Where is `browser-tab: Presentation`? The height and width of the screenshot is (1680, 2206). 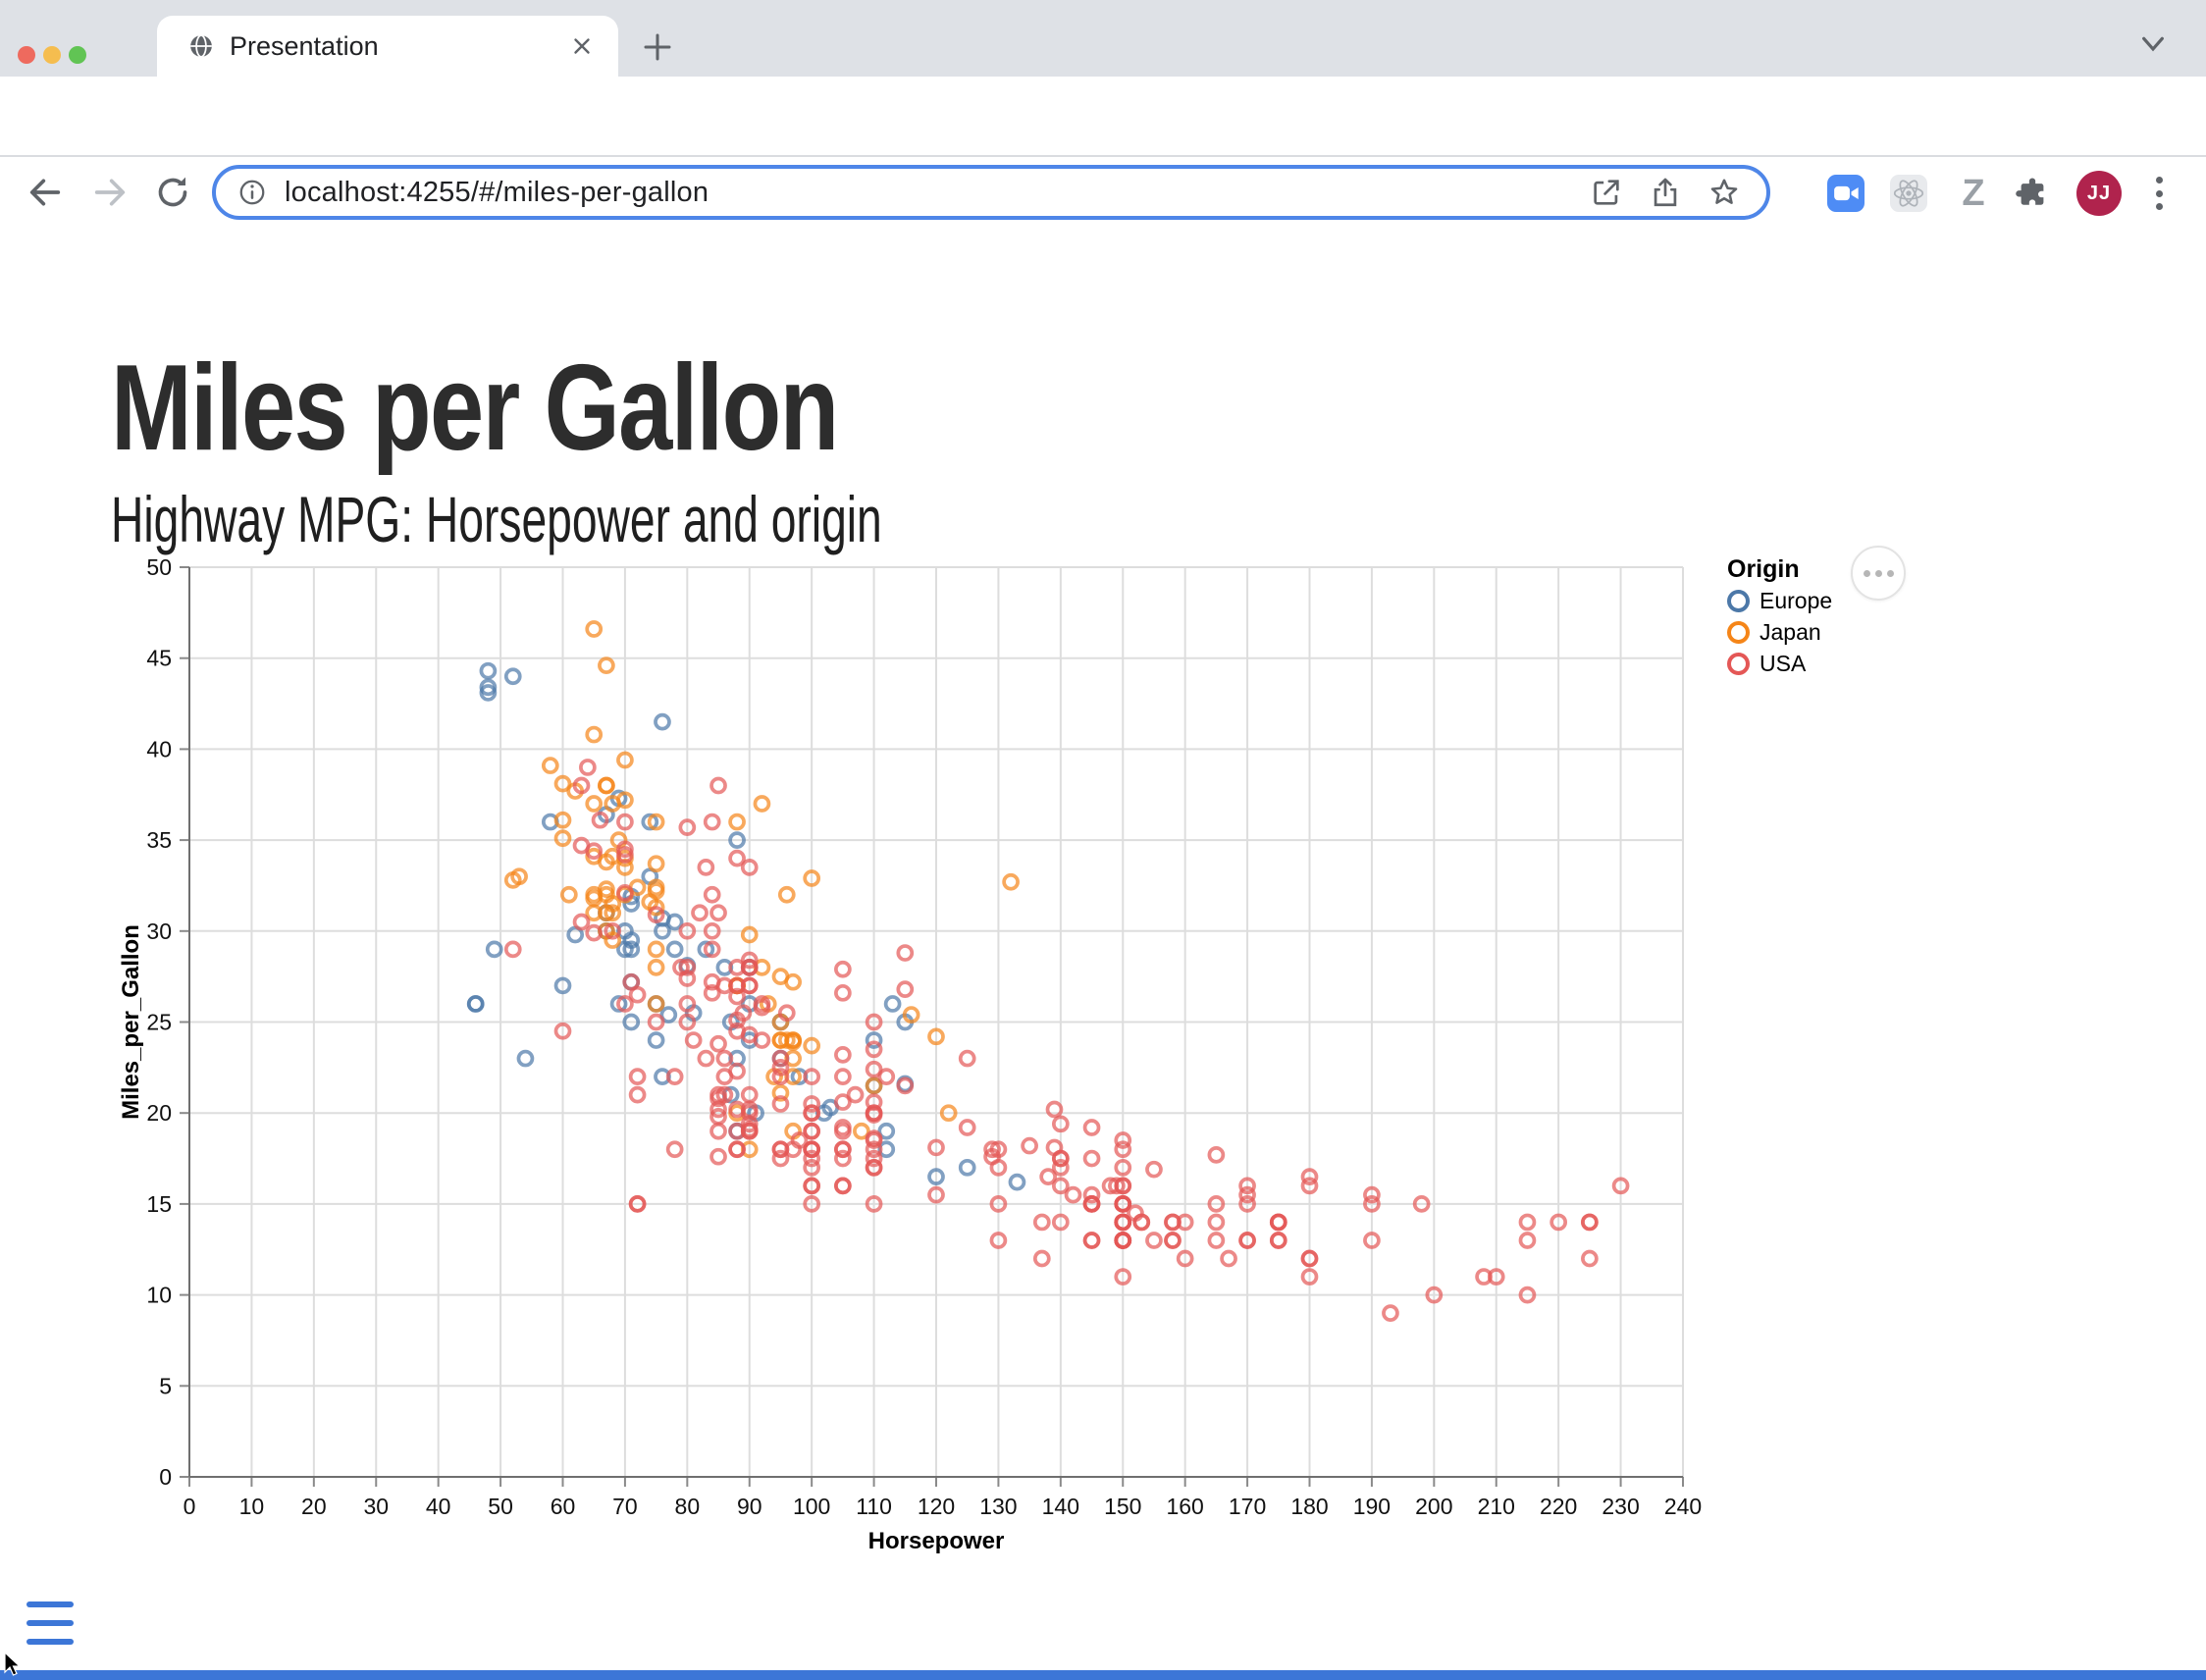
browser-tab: Presentation is located at coordinates (388, 46).